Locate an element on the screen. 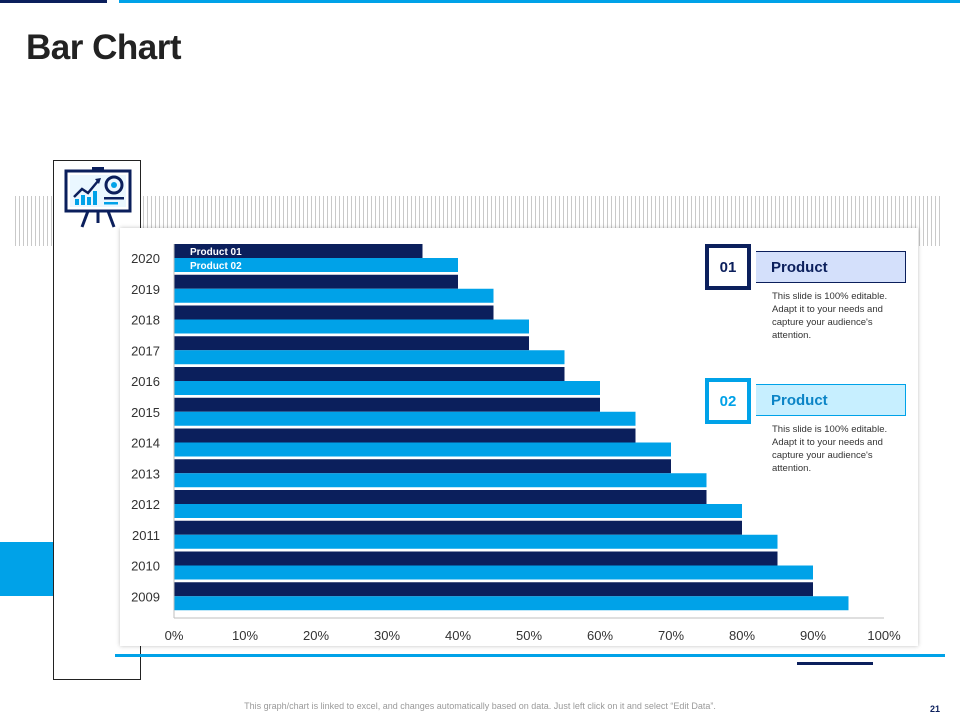  card-title-02: Product is located at coordinates (831, 400).